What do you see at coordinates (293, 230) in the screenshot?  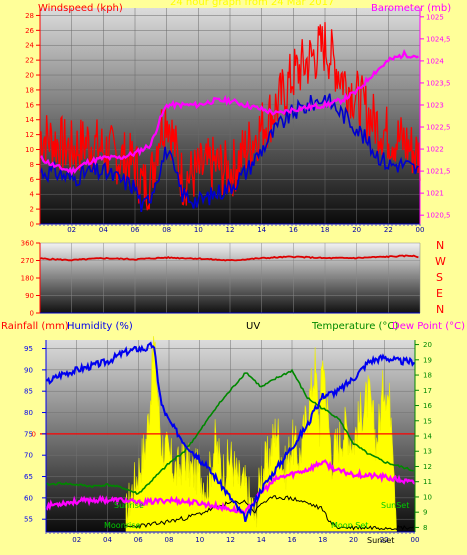 I see `wind-x-tick-label: 16` at bounding box center [293, 230].